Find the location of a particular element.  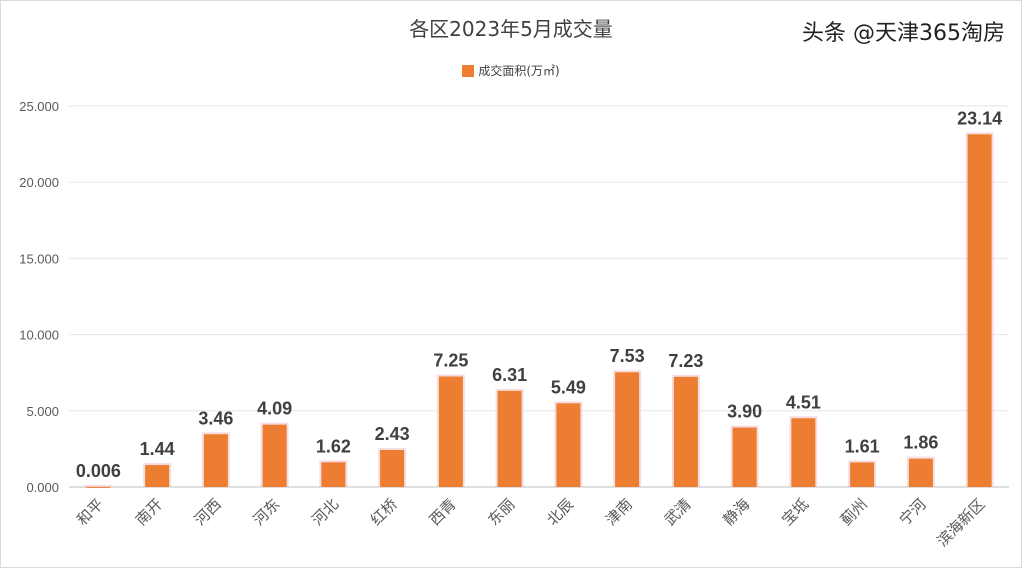

x-tick-label: 南开 is located at coordinates (149, 512).